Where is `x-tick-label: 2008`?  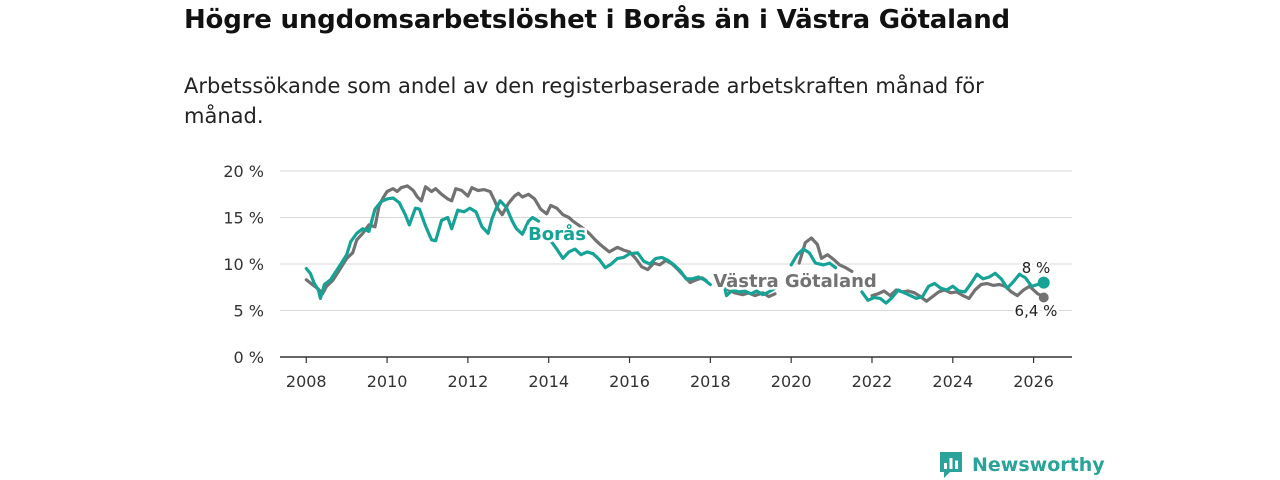 x-tick-label: 2008 is located at coordinates (306, 381).